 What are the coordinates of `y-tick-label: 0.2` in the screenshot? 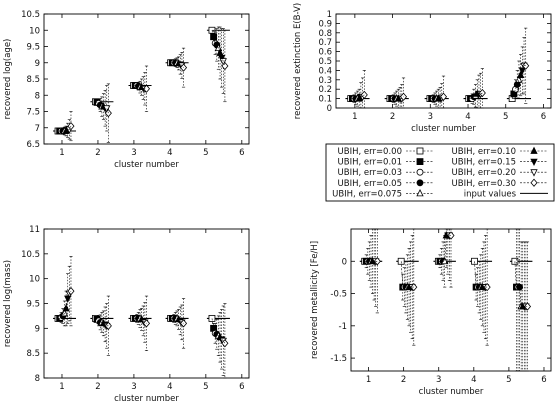 It's located at (325, 90).